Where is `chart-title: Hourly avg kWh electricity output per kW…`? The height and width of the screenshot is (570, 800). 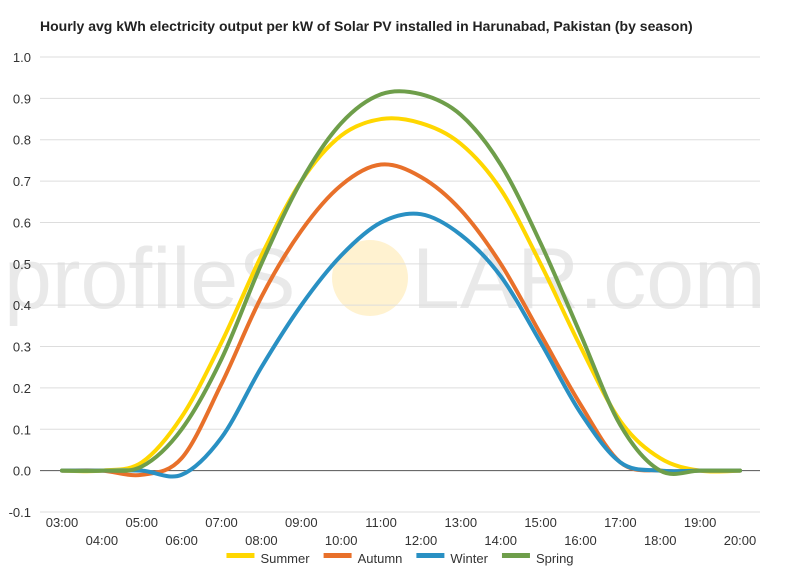
chart-title: Hourly avg kWh electricity output per kW… is located at coordinates (366, 26).